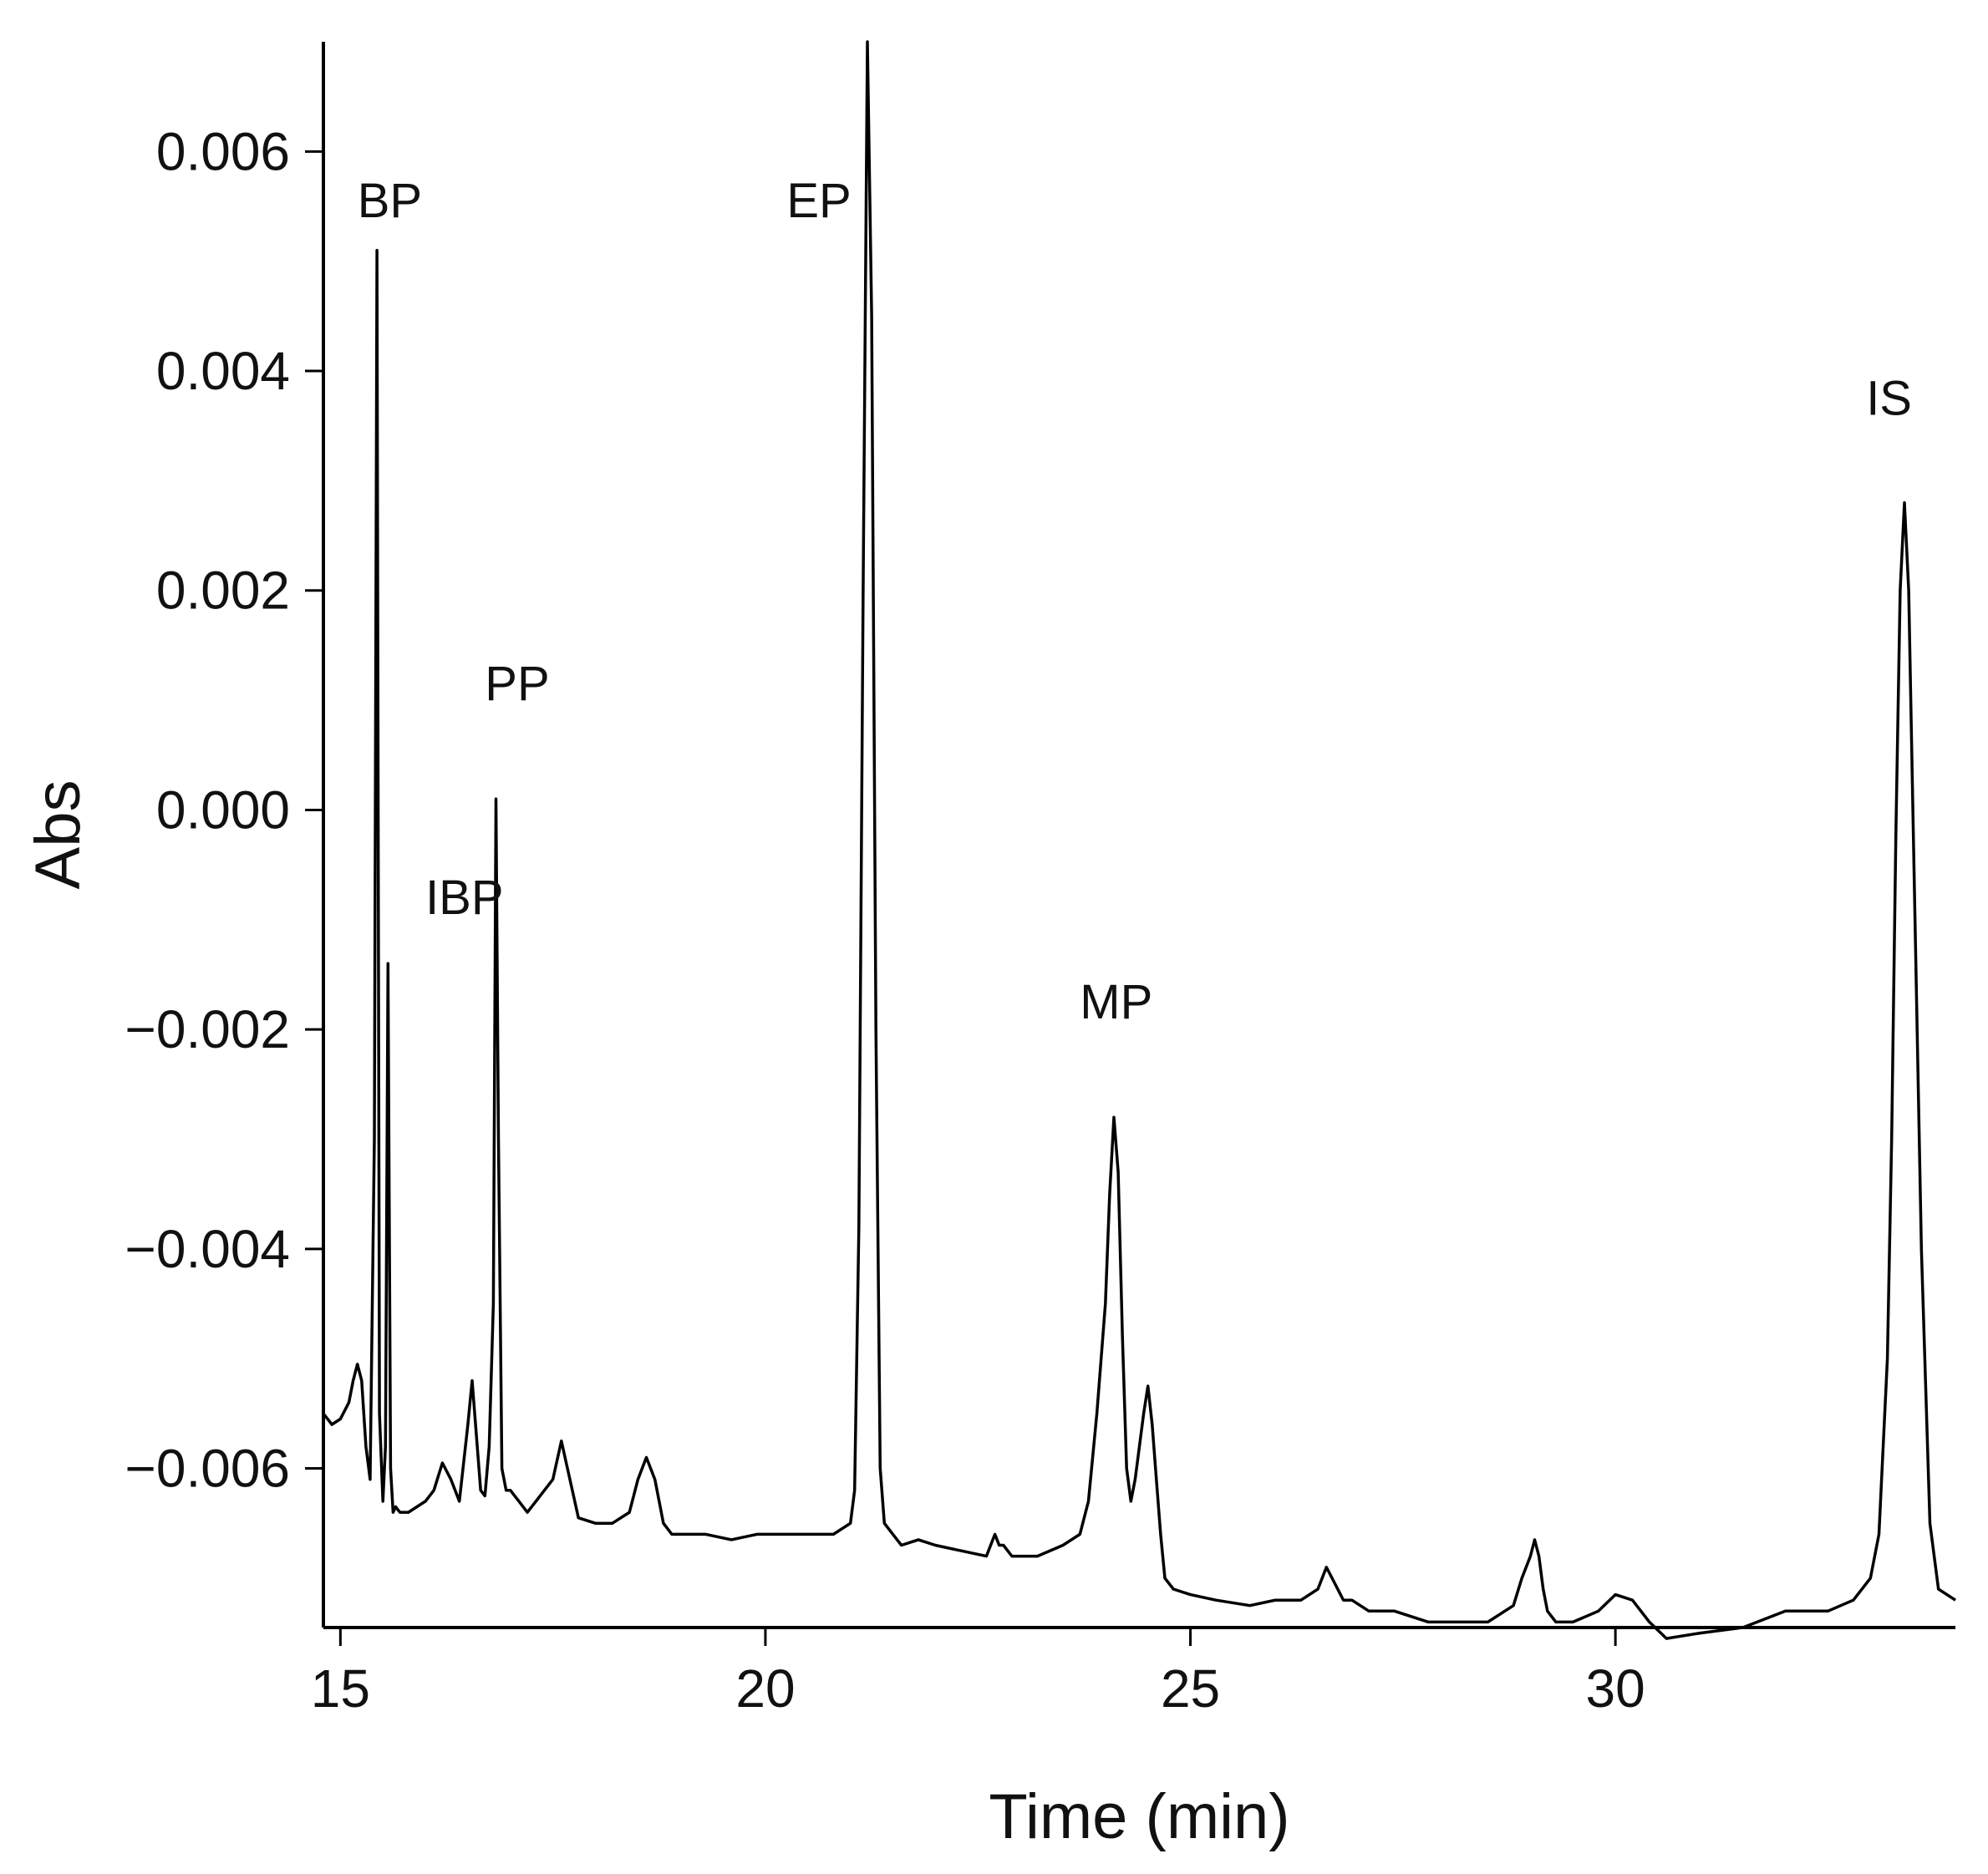  I want to click on y-tick-label: 0.004, so click(223, 371).